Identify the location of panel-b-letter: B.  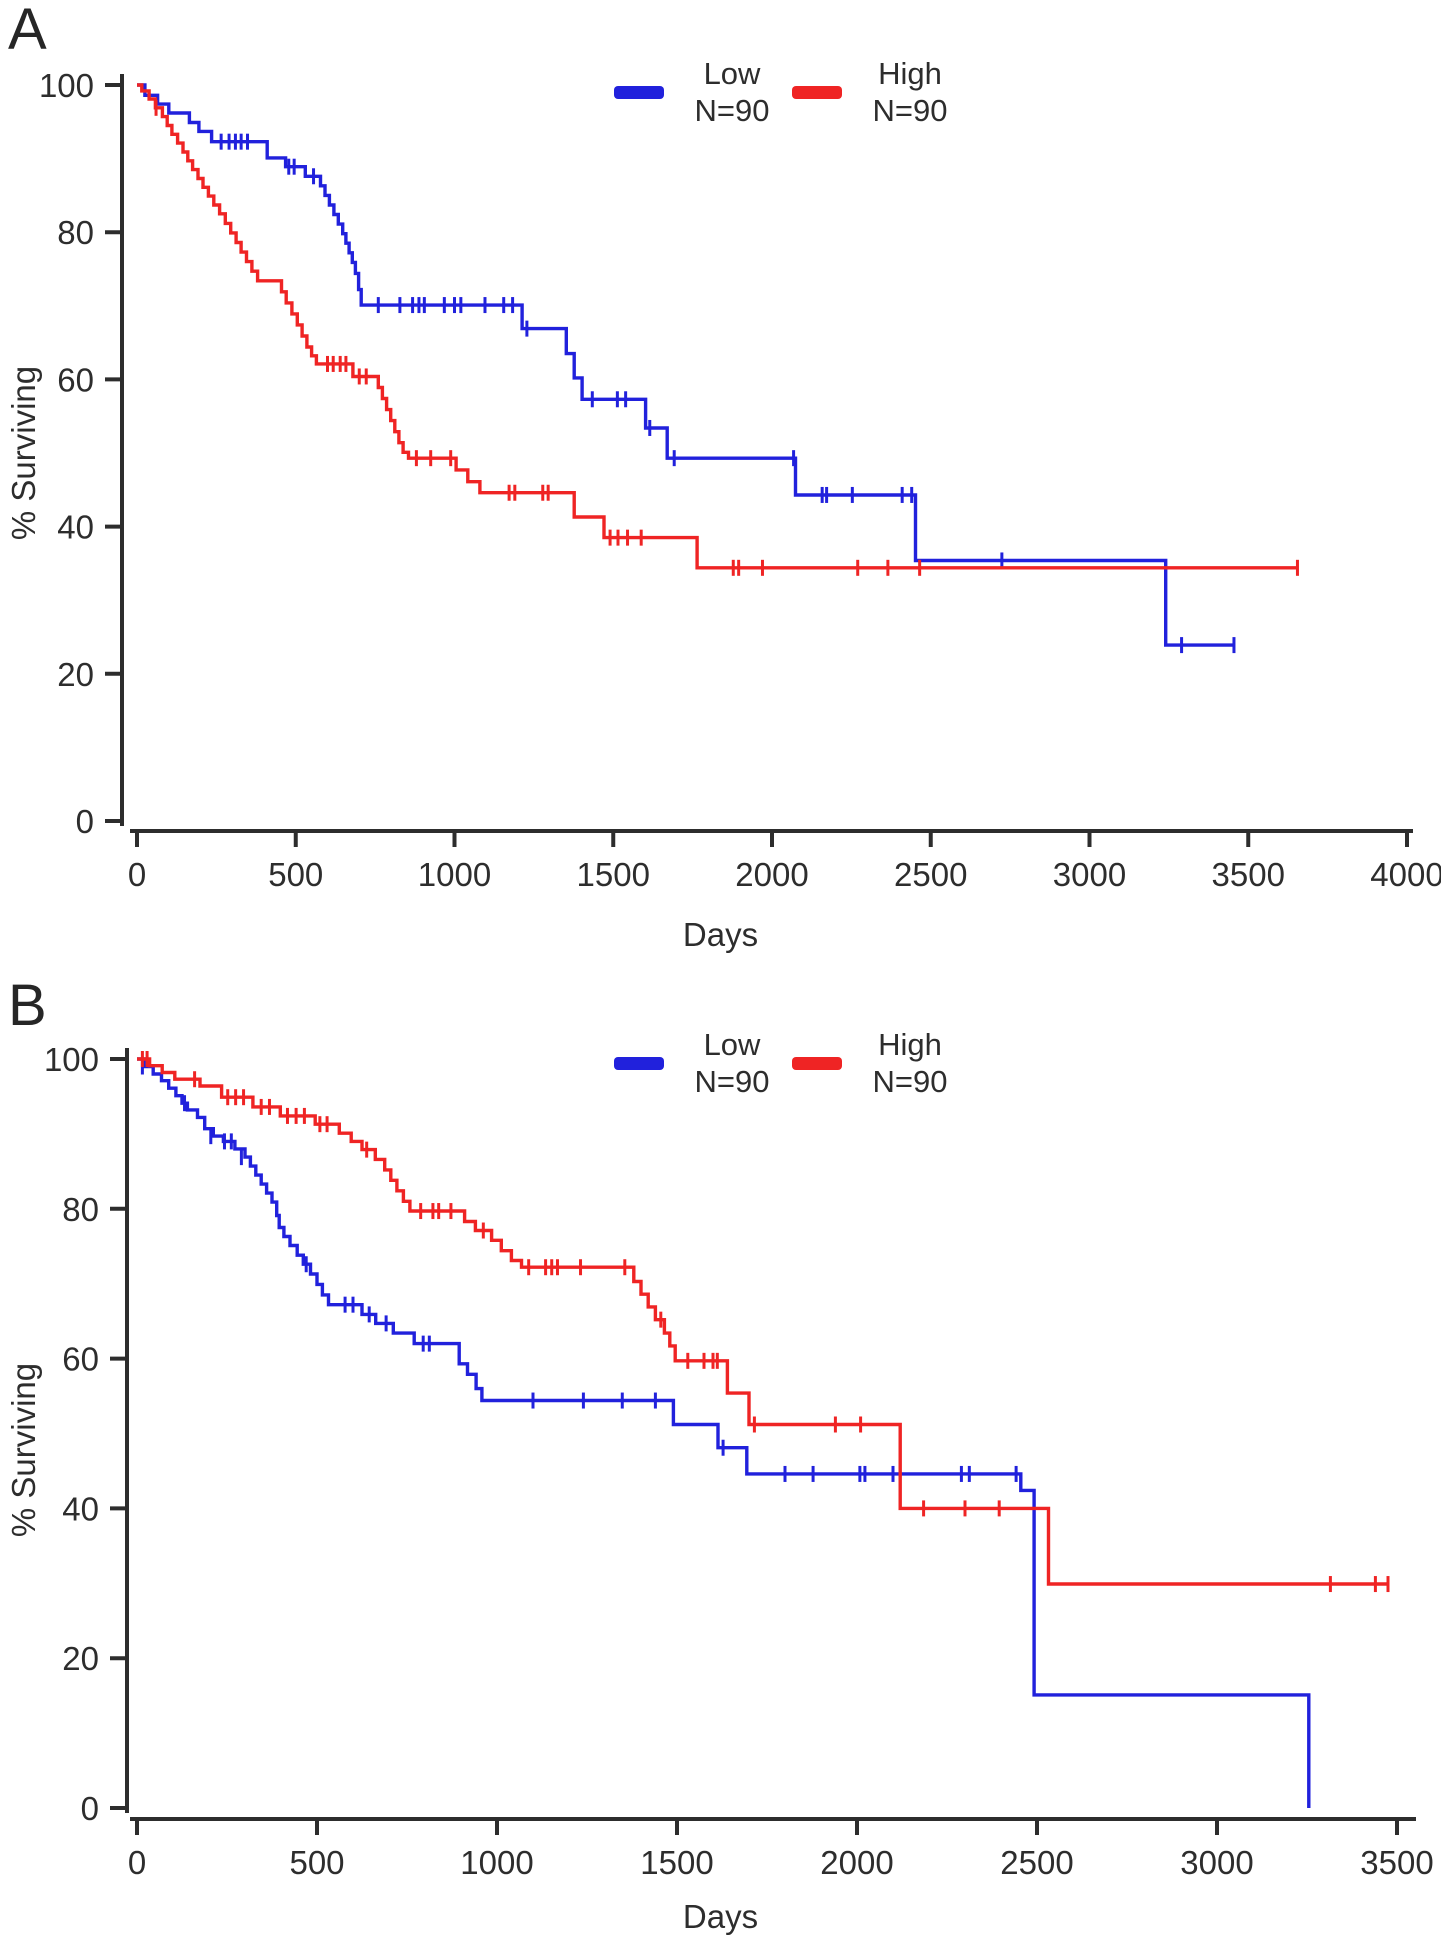
(27, 1005).